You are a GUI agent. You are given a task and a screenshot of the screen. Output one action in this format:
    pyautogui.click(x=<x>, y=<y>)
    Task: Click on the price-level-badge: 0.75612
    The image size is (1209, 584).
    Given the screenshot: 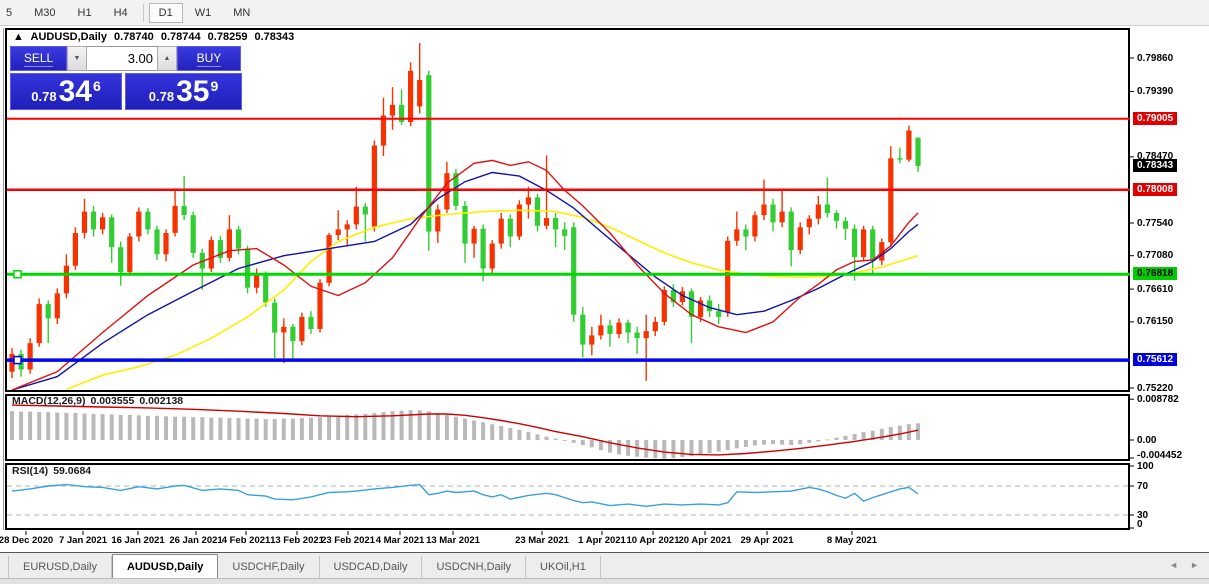 What is the action you would take?
    pyautogui.click(x=1155, y=360)
    